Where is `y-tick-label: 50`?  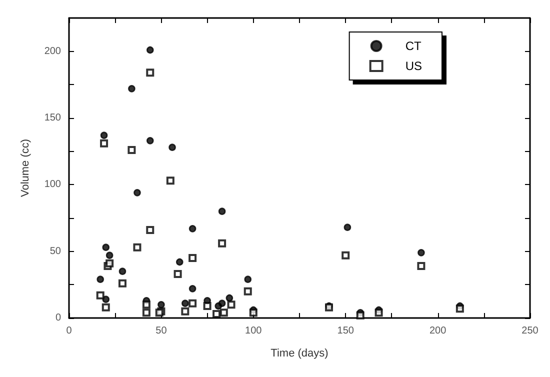
y-tick-label: 50 is located at coordinates (56, 251).